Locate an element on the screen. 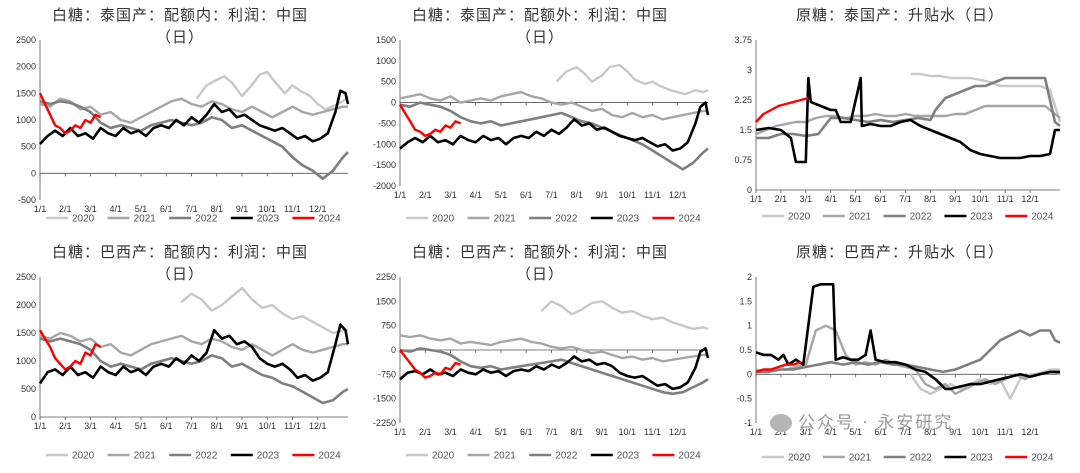 Image resolution: width=1080 pixels, height=473 pixels. chart-title: 白糖：巴西产：配额内：利润：中国 is located at coordinates (179, 252).